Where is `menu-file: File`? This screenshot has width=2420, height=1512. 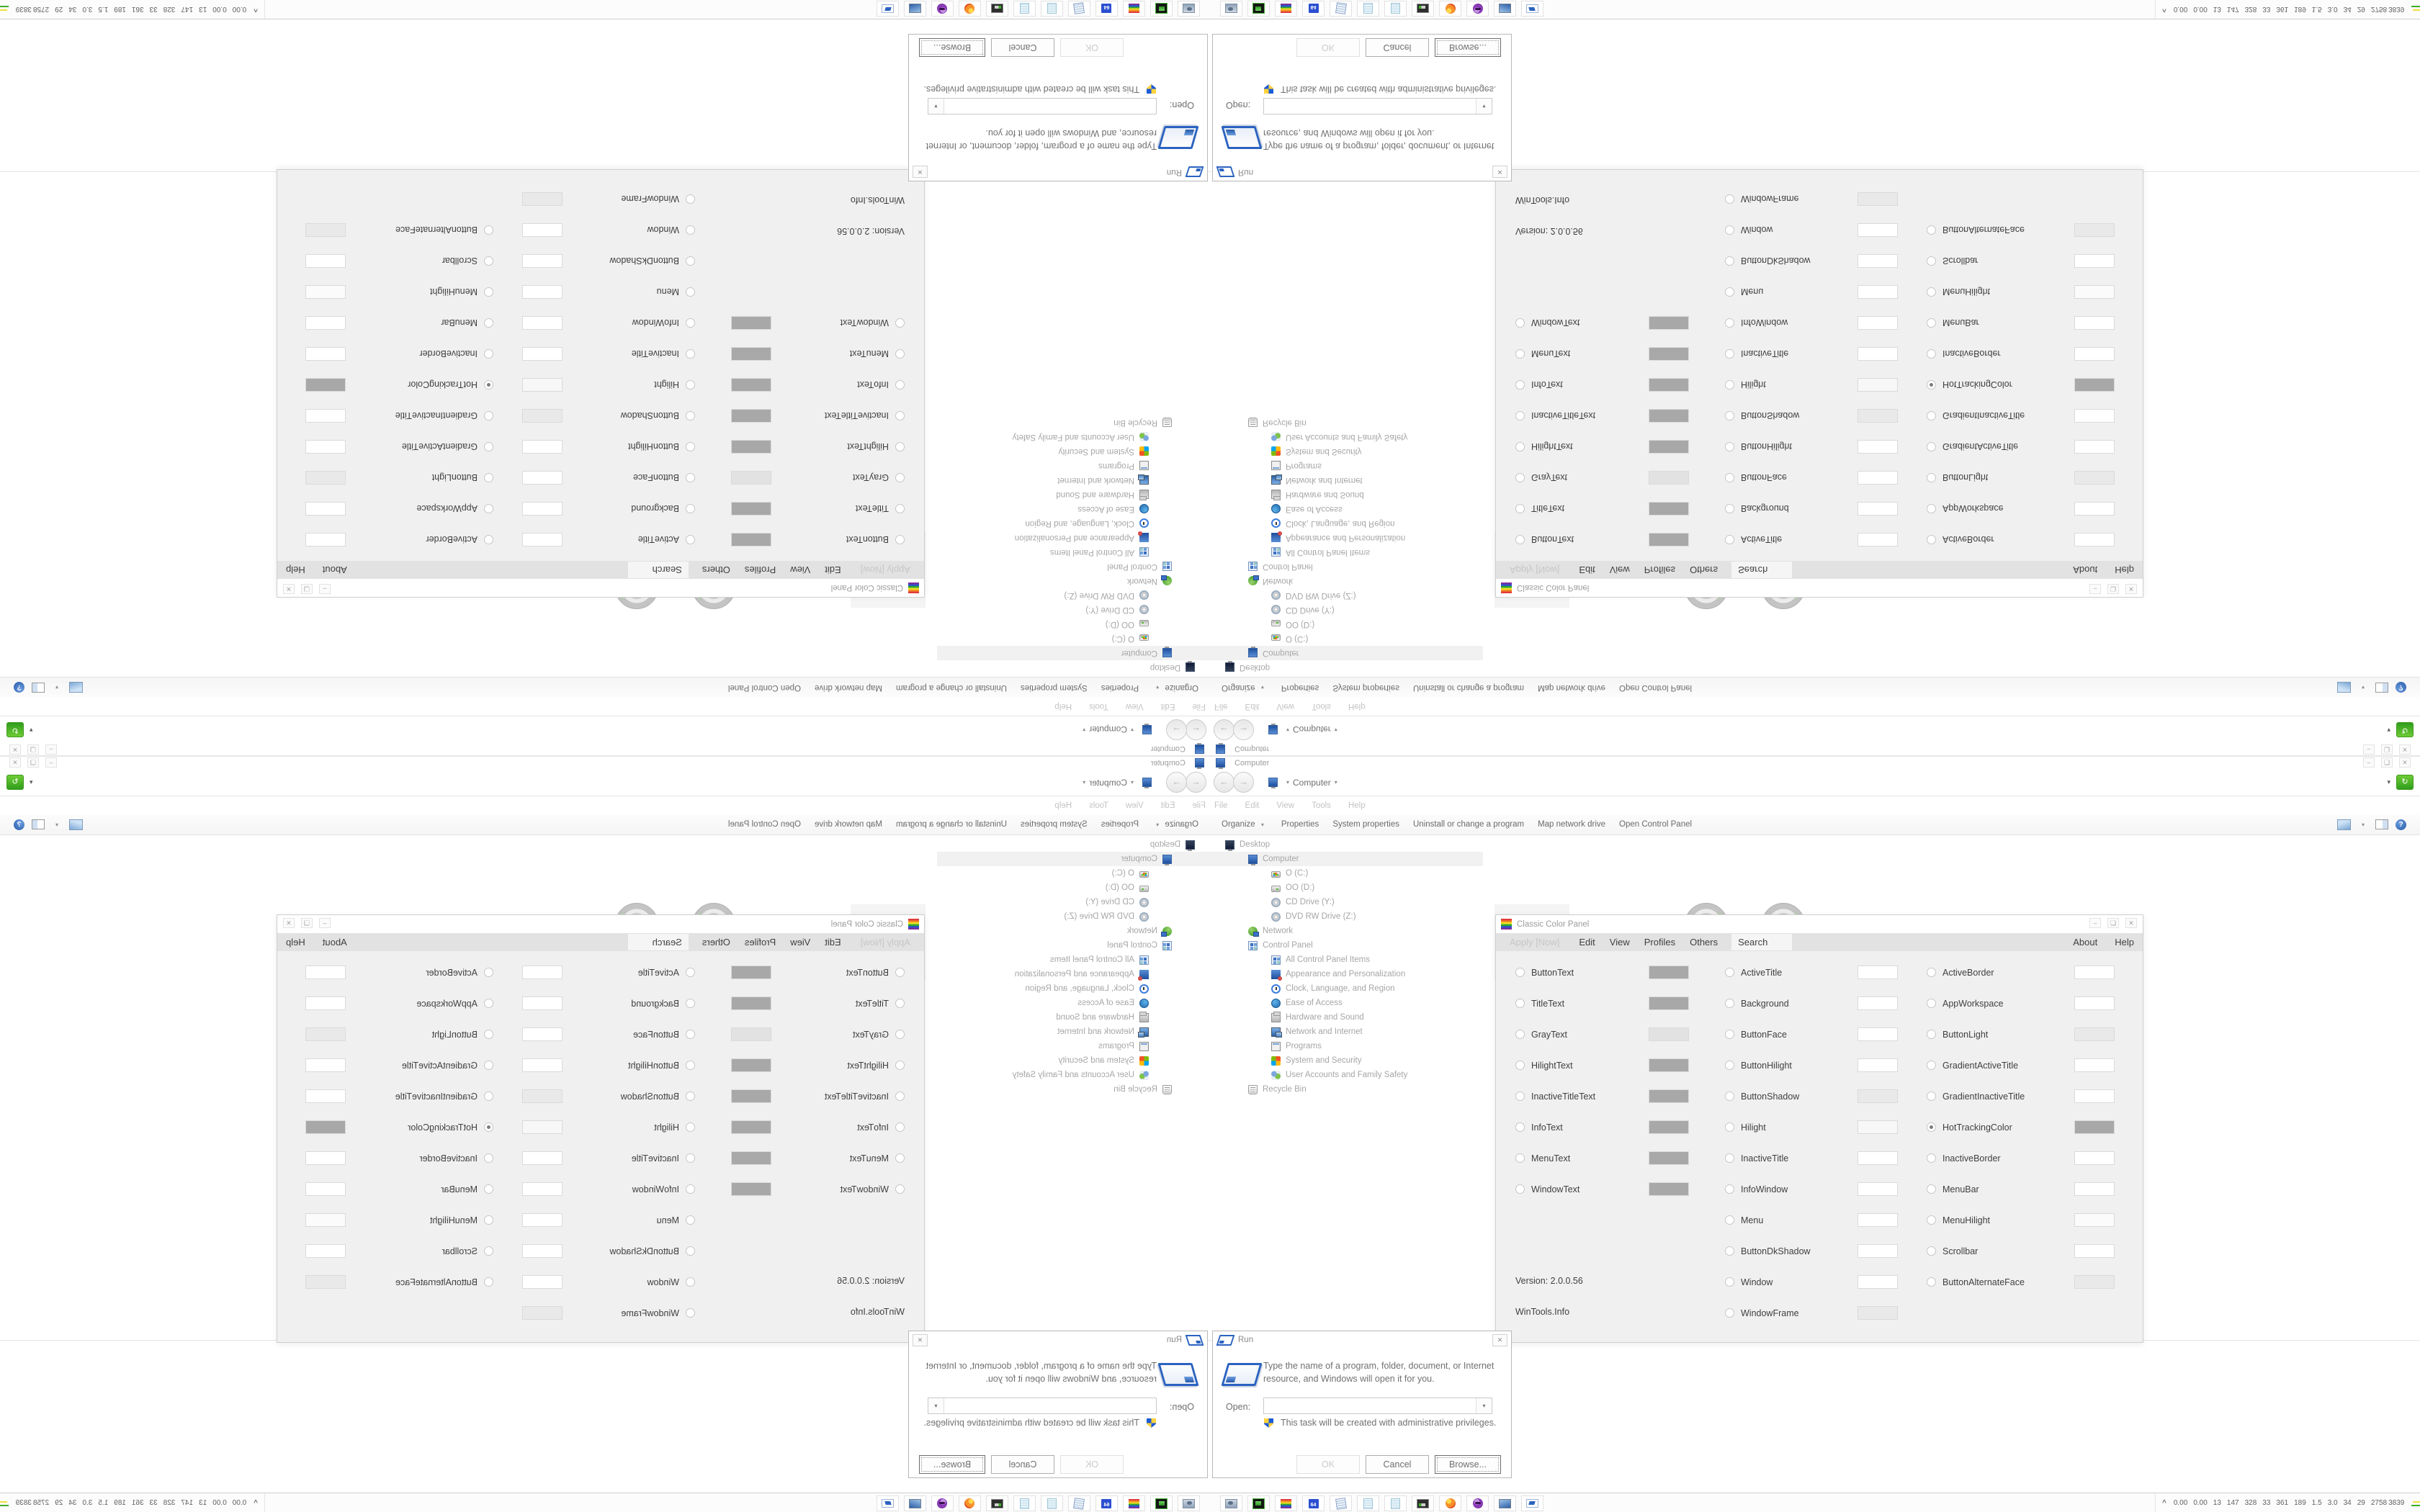
menu-file: File is located at coordinates (1221, 706).